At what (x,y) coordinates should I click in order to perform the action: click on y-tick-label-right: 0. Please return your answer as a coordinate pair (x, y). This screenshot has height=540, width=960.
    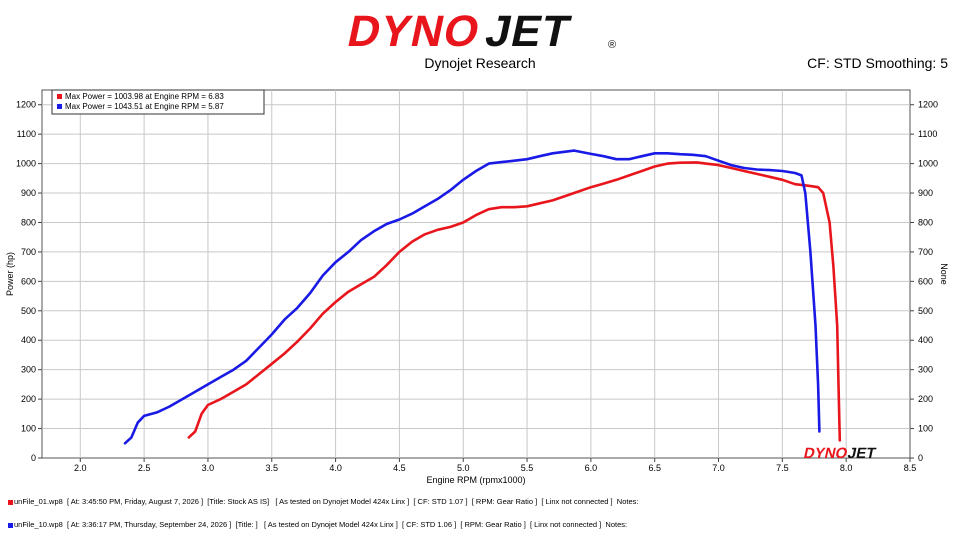
    Looking at the image, I should click on (920, 458).